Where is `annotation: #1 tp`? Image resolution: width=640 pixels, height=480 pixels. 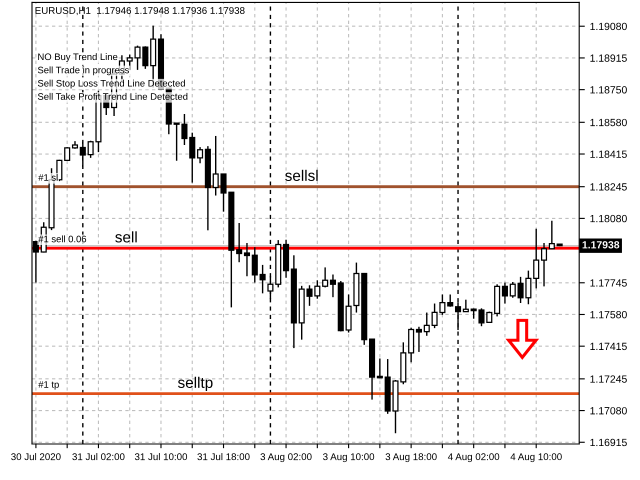
annotation: #1 tp is located at coordinates (48, 385).